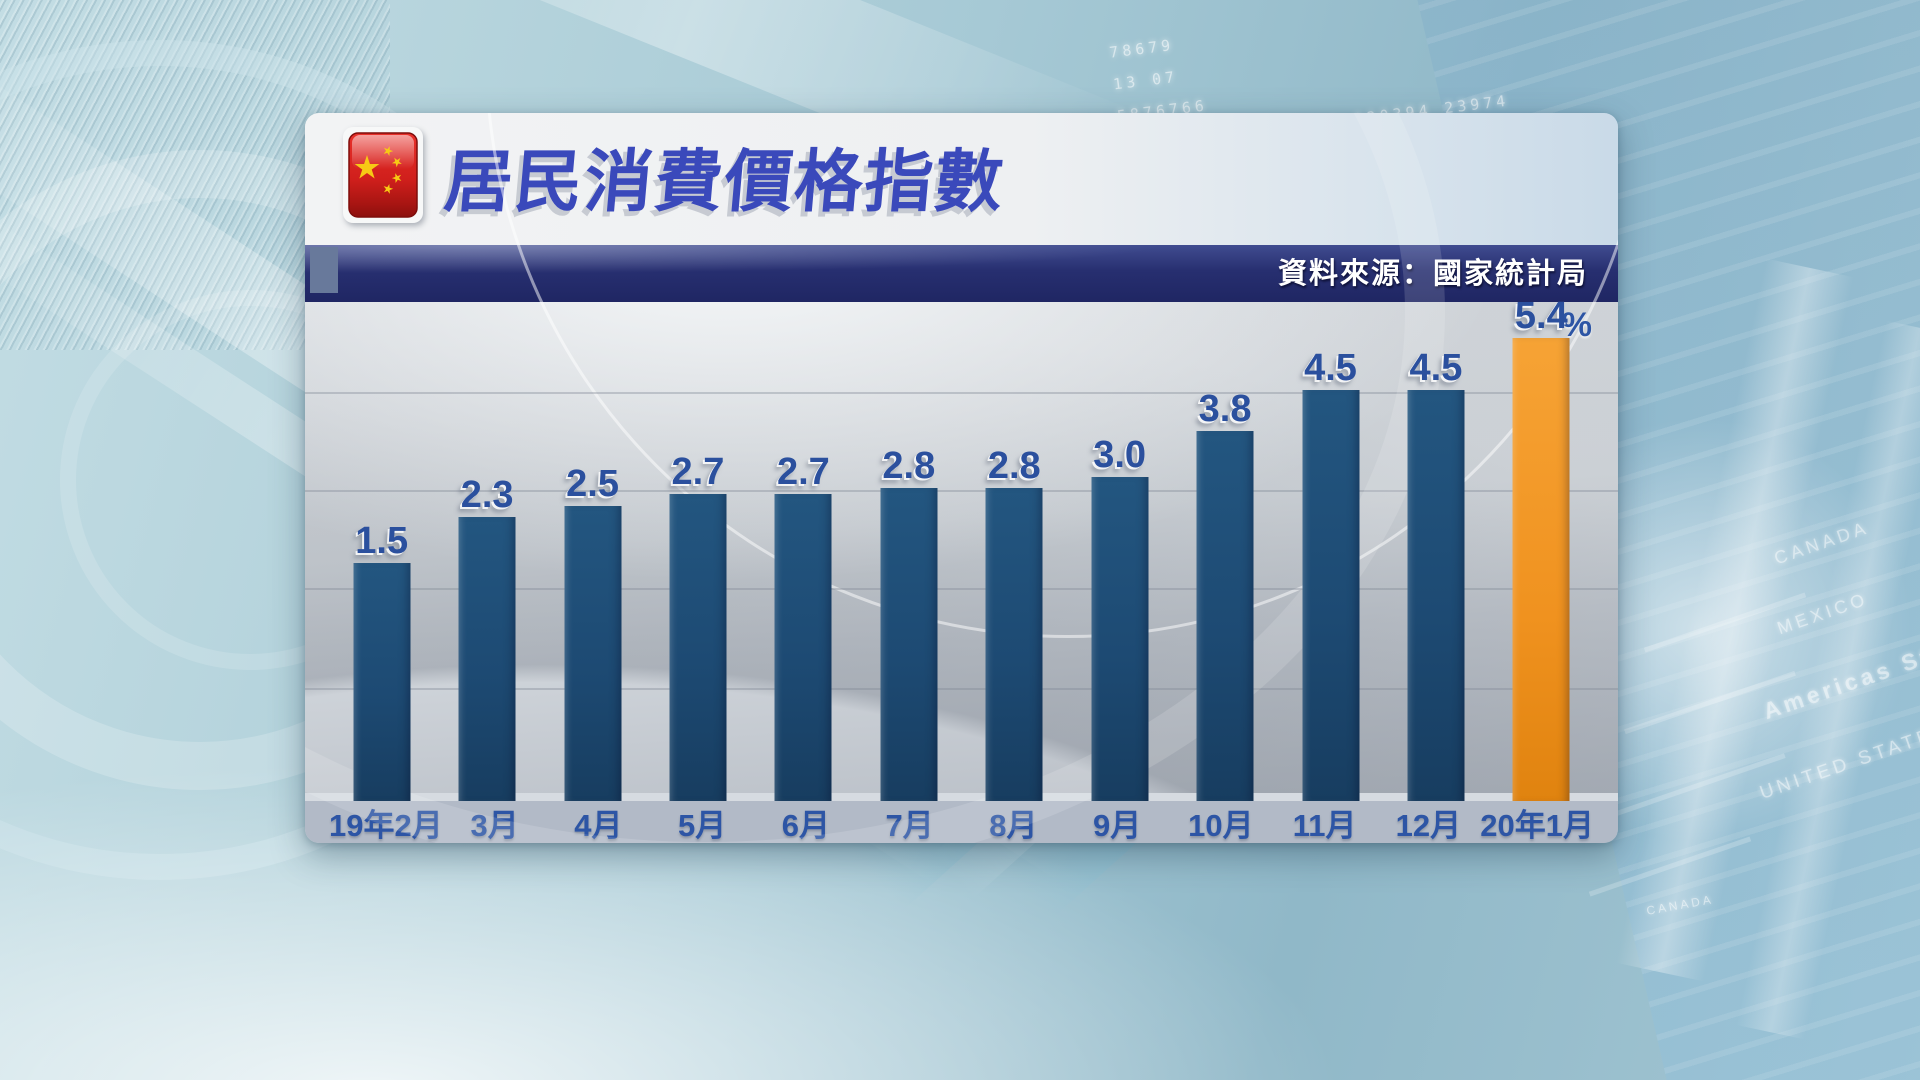 The image size is (1920, 1080). I want to click on region-label: UNITED STATES, so click(1838, 761).